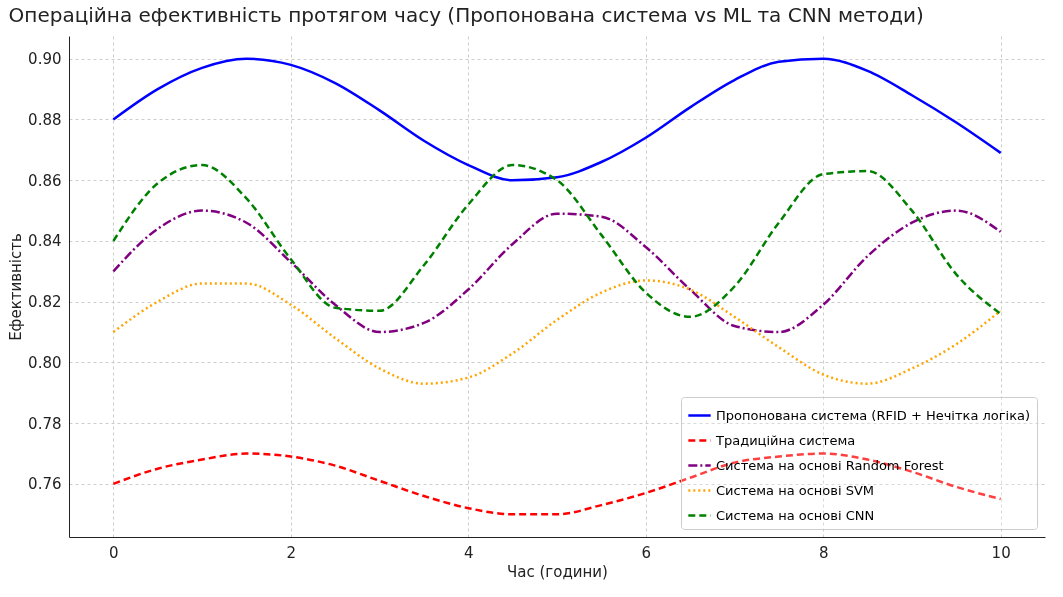  I want to click on x-tick-label: 4, so click(469, 552).